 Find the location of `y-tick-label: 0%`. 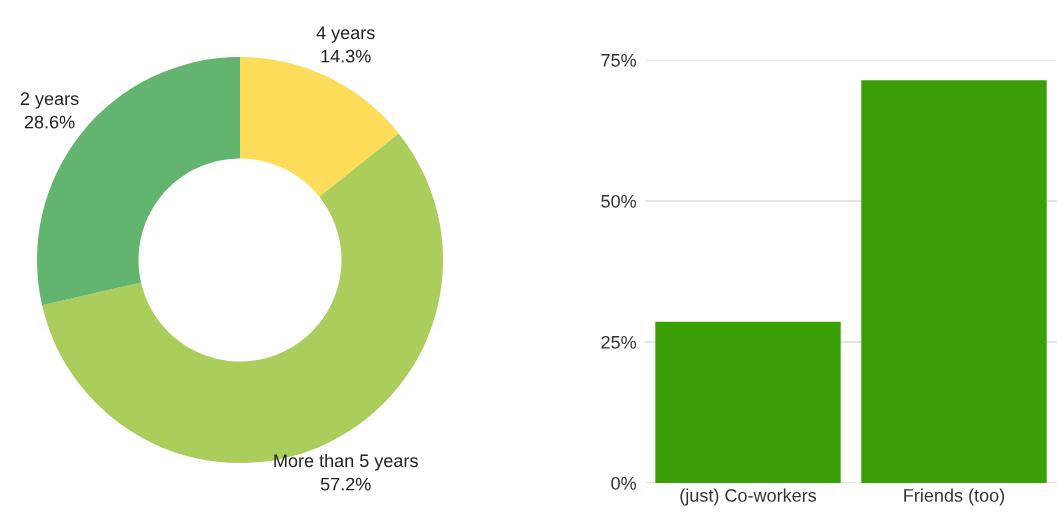

y-tick-label: 0% is located at coordinates (624, 483).